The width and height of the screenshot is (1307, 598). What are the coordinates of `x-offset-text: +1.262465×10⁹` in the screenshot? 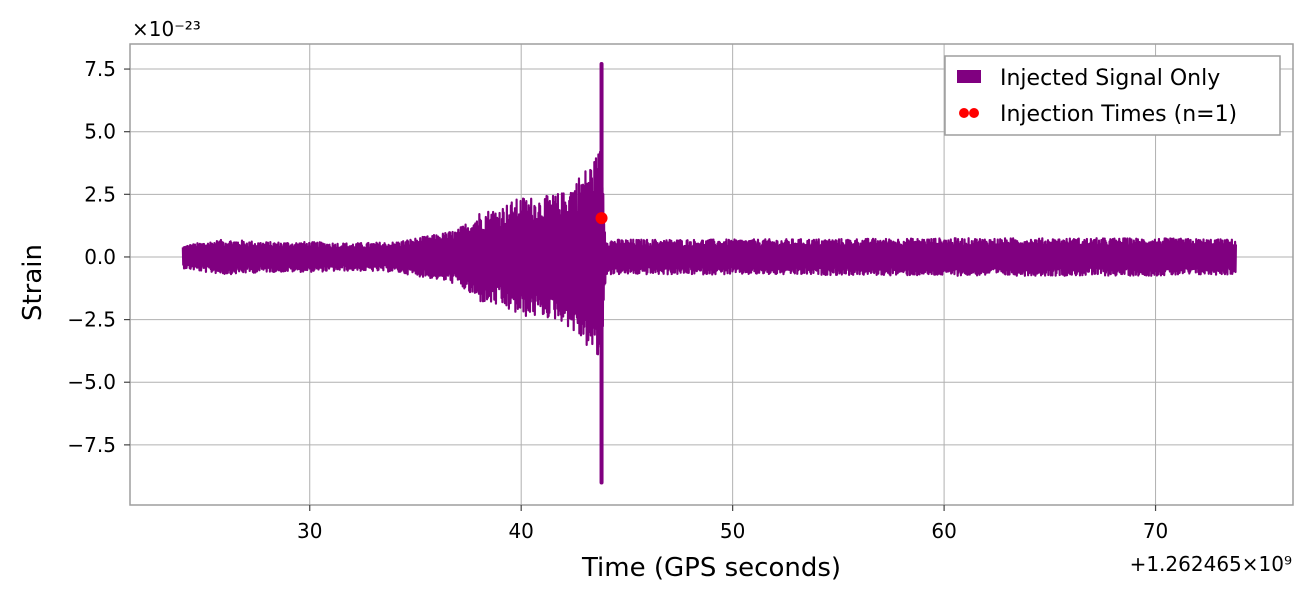 It's located at (1211, 564).